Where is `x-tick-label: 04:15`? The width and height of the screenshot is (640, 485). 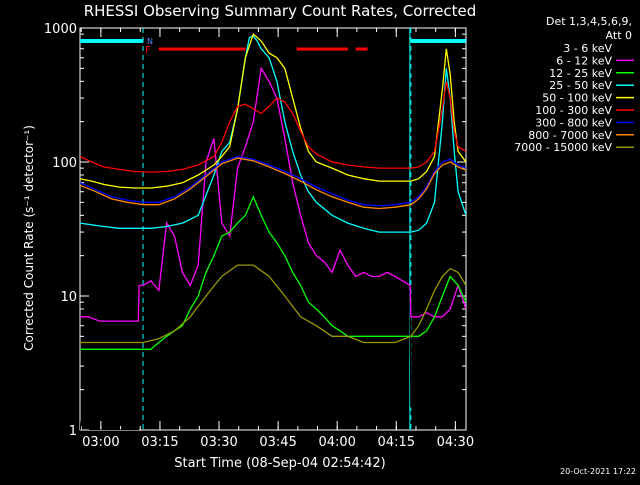
x-tick-label: 04:15 is located at coordinates (396, 442).